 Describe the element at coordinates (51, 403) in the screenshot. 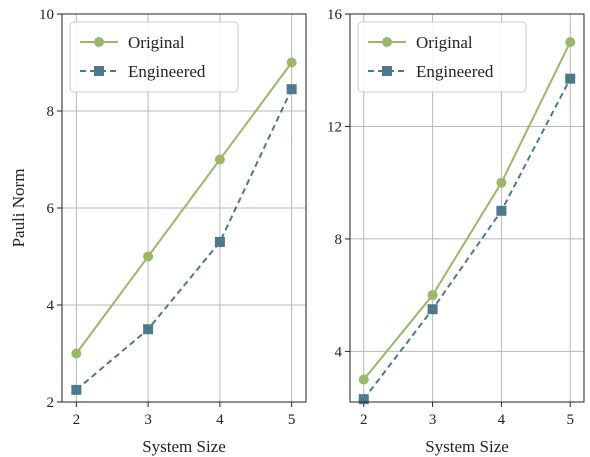

I see `y-tick-label: 2` at that location.